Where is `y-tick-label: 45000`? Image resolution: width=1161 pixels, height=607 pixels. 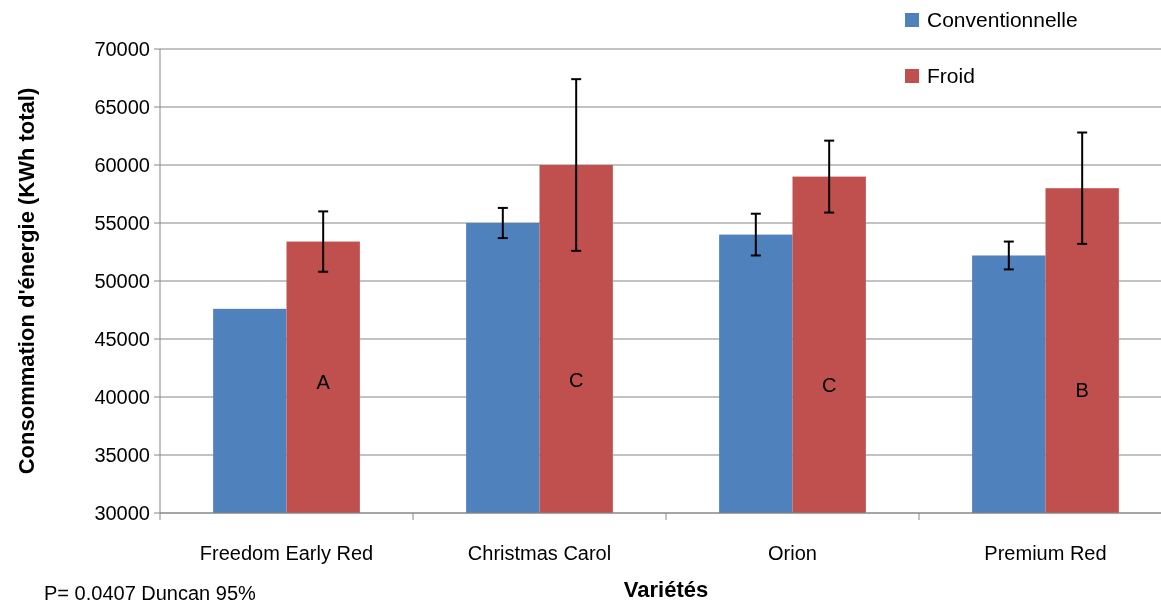 y-tick-label: 45000 is located at coordinates (122, 339).